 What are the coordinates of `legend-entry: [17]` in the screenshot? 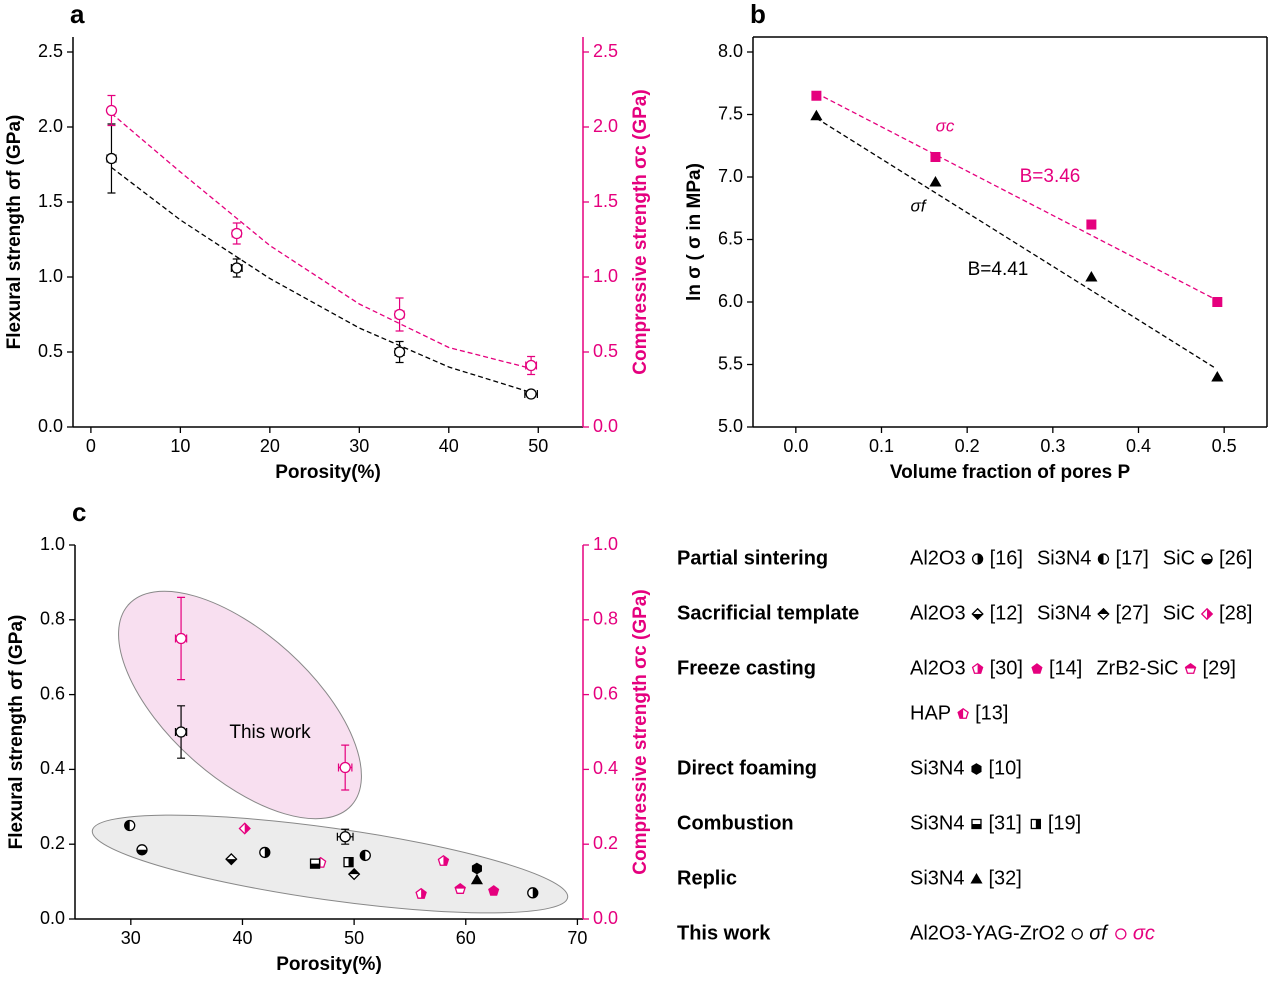 It's located at (1131, 558).